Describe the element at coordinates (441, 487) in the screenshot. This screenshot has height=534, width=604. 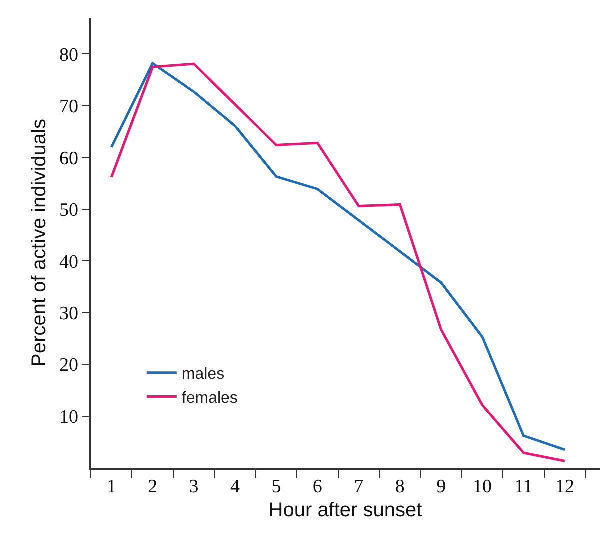
I see `x-tick-label: 9` at that location.